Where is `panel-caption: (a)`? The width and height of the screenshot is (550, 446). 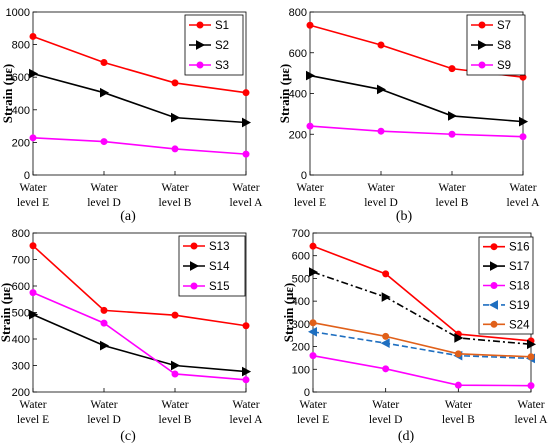 panel-caption: (a) is located at coordinates (128, 216).